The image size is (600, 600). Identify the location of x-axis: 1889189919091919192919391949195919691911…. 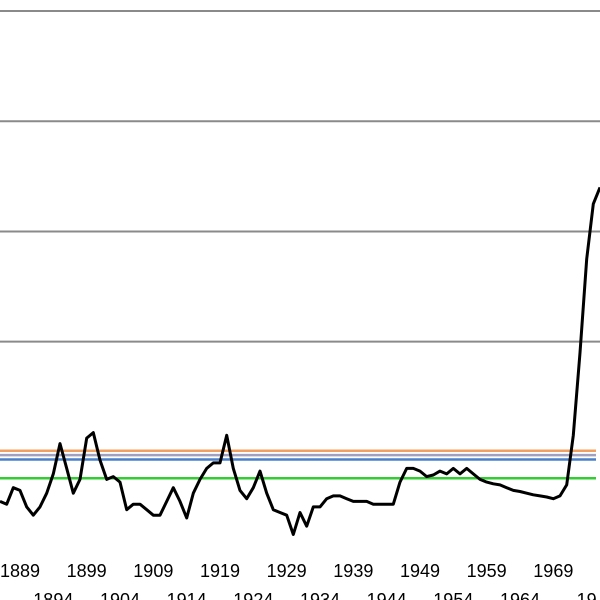
(298, 580).